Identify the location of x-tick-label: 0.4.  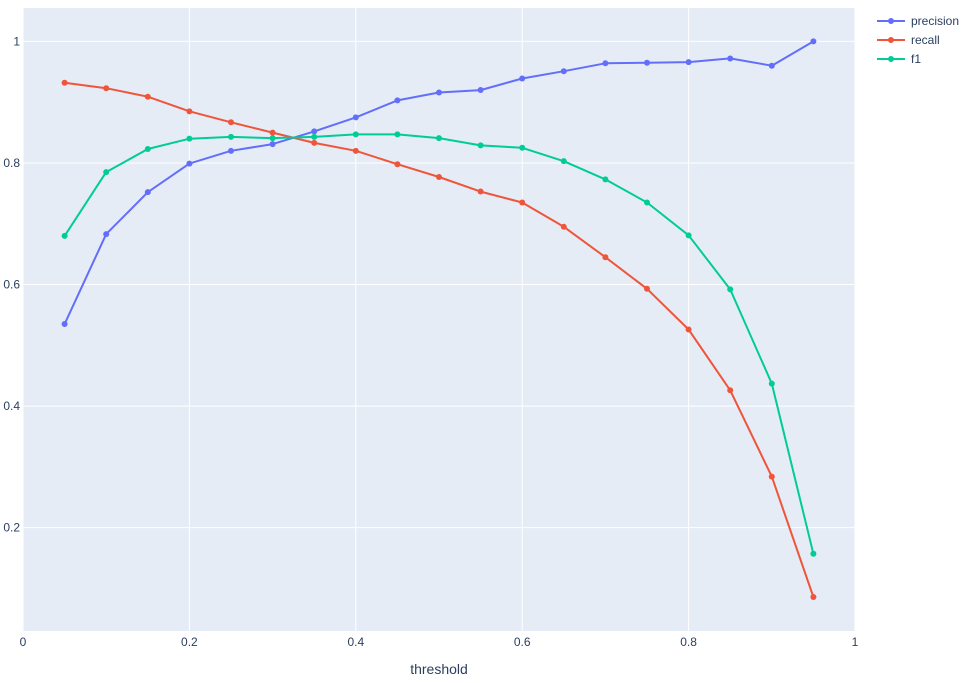
(355, 642).